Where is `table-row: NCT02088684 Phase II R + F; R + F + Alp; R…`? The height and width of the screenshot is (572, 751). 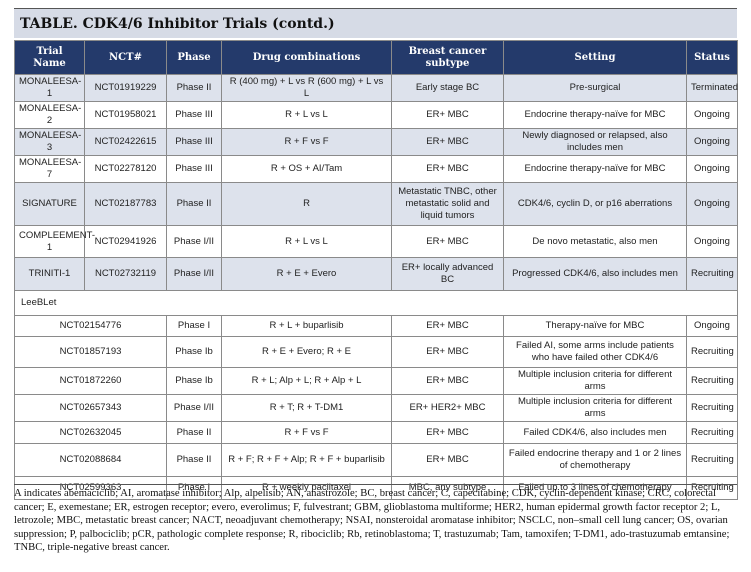 table-row: NCT02088684 Phase II R + F; R + F + Alp; R… is located at coordinates (376, 460).